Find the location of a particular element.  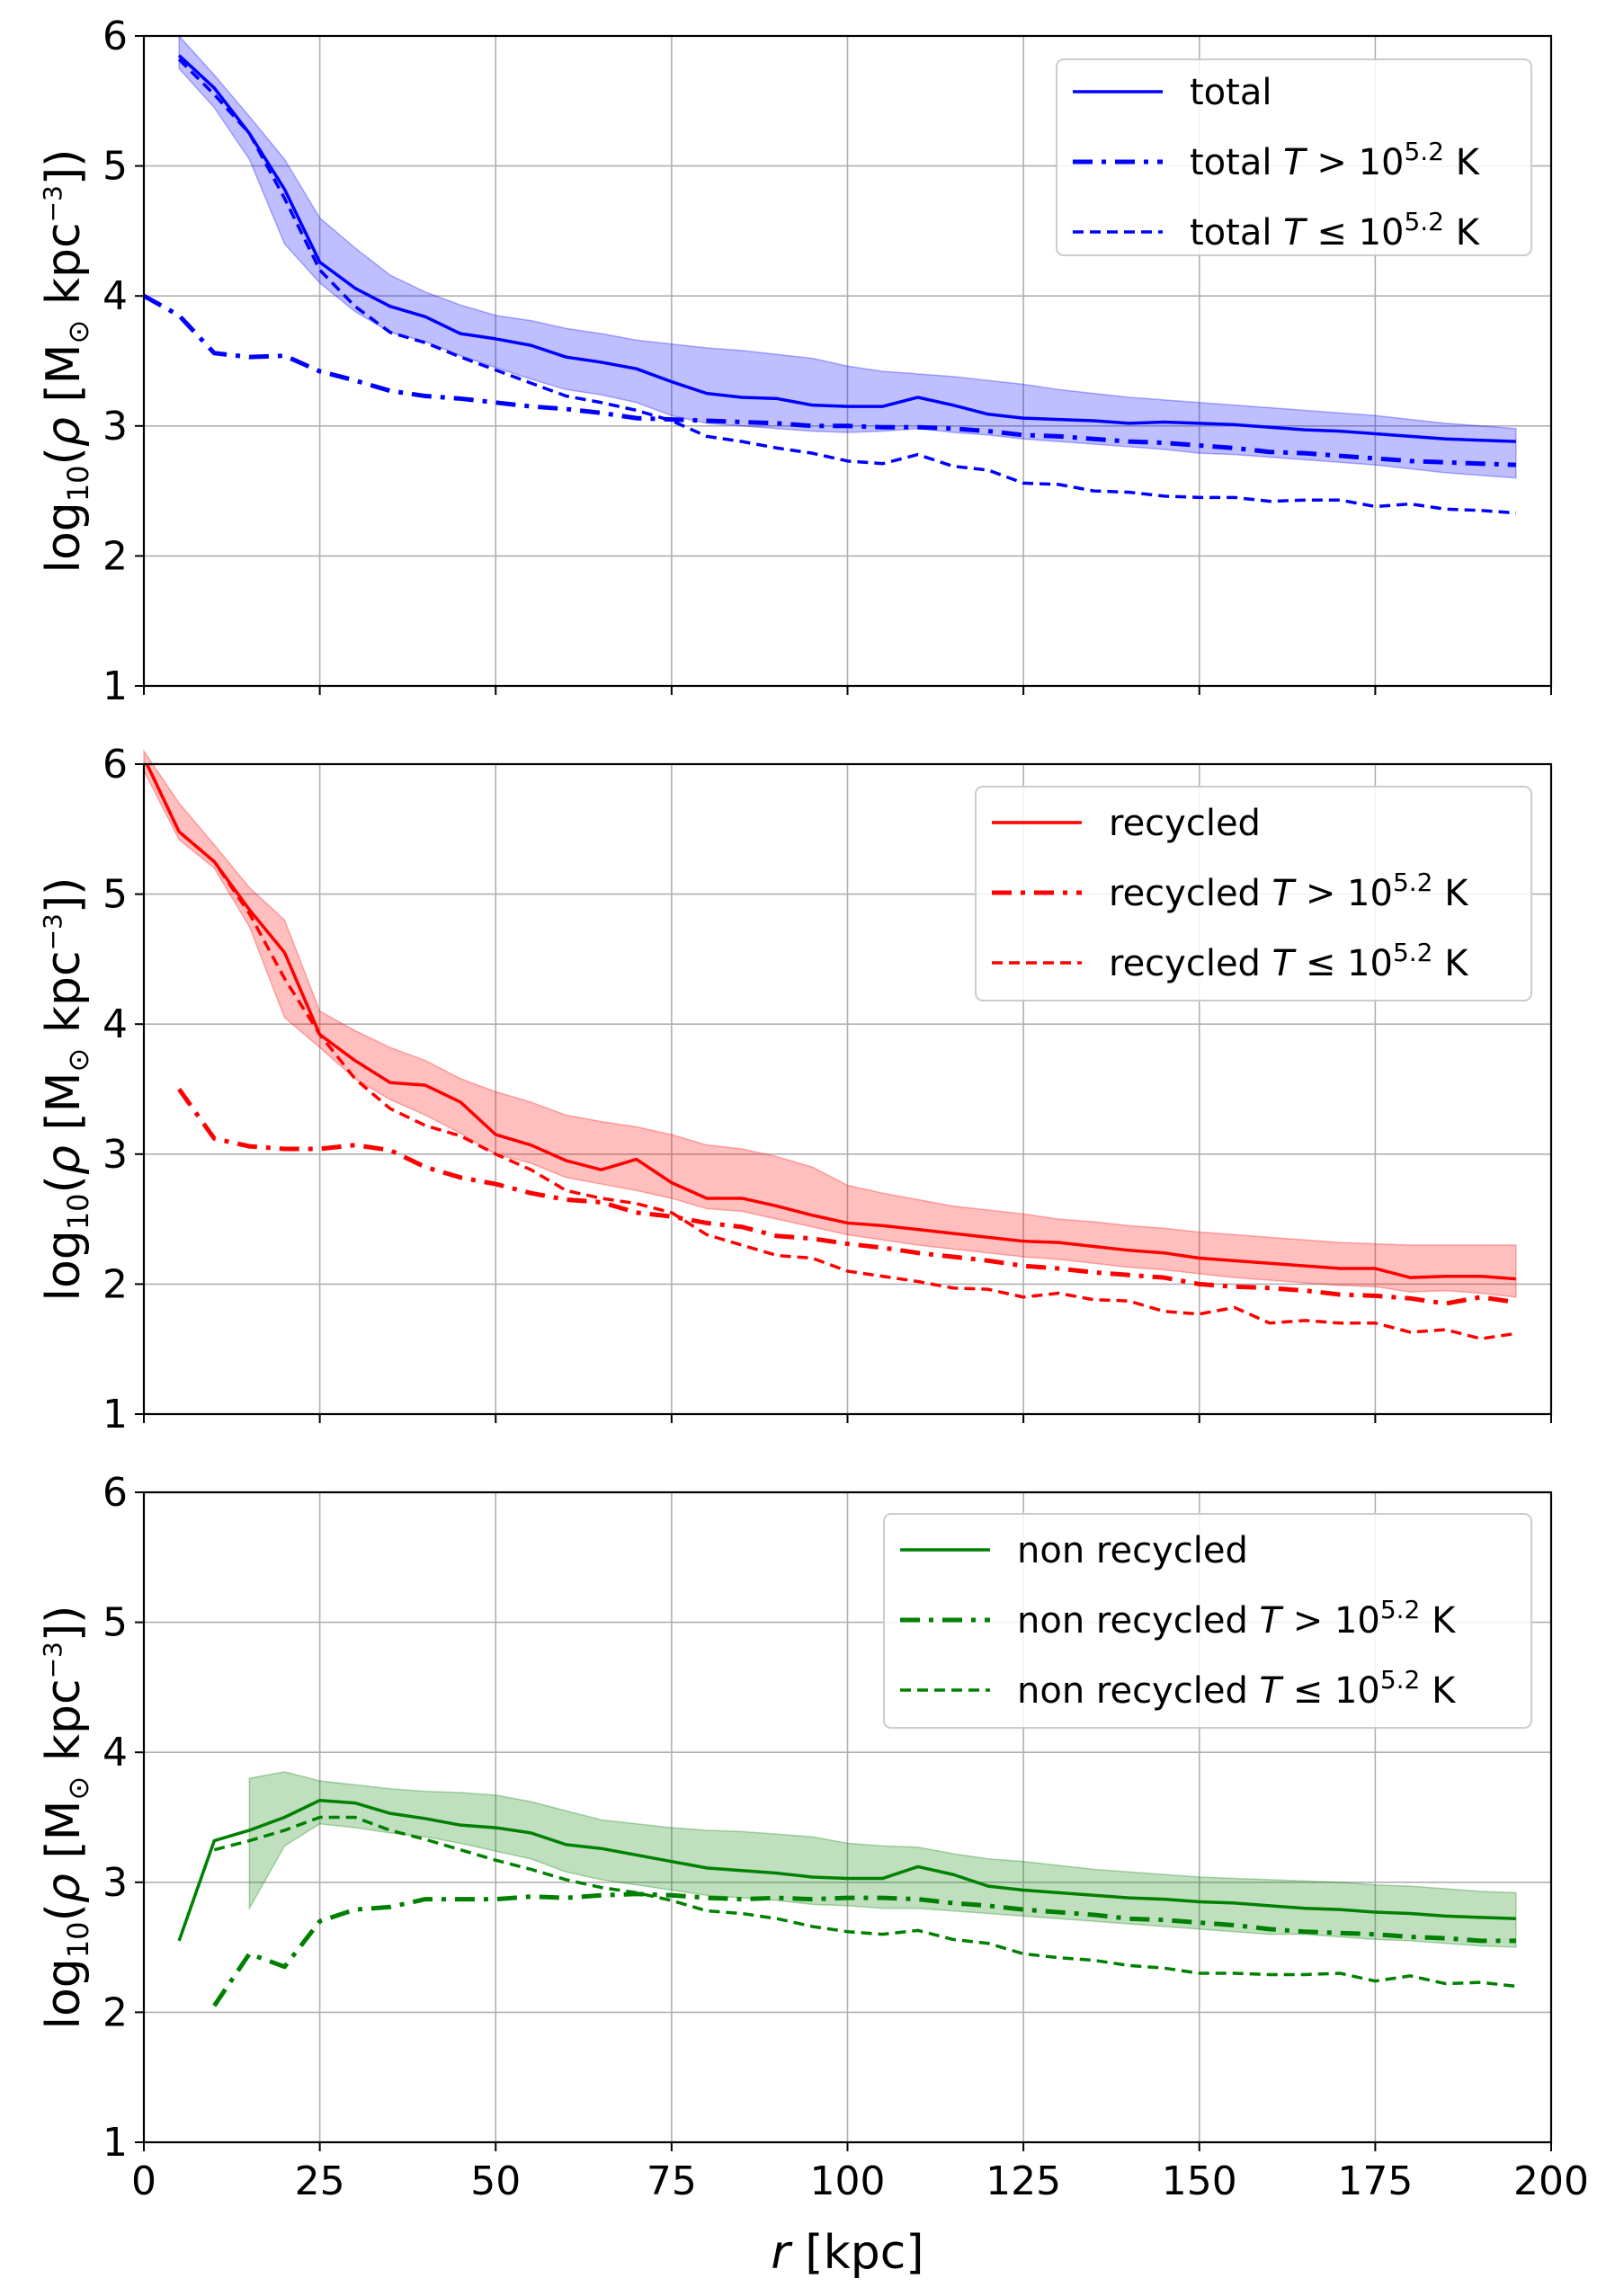

legend-label: non recycled T ≤ 105.2 K is located at coordinates (1237, 1688).